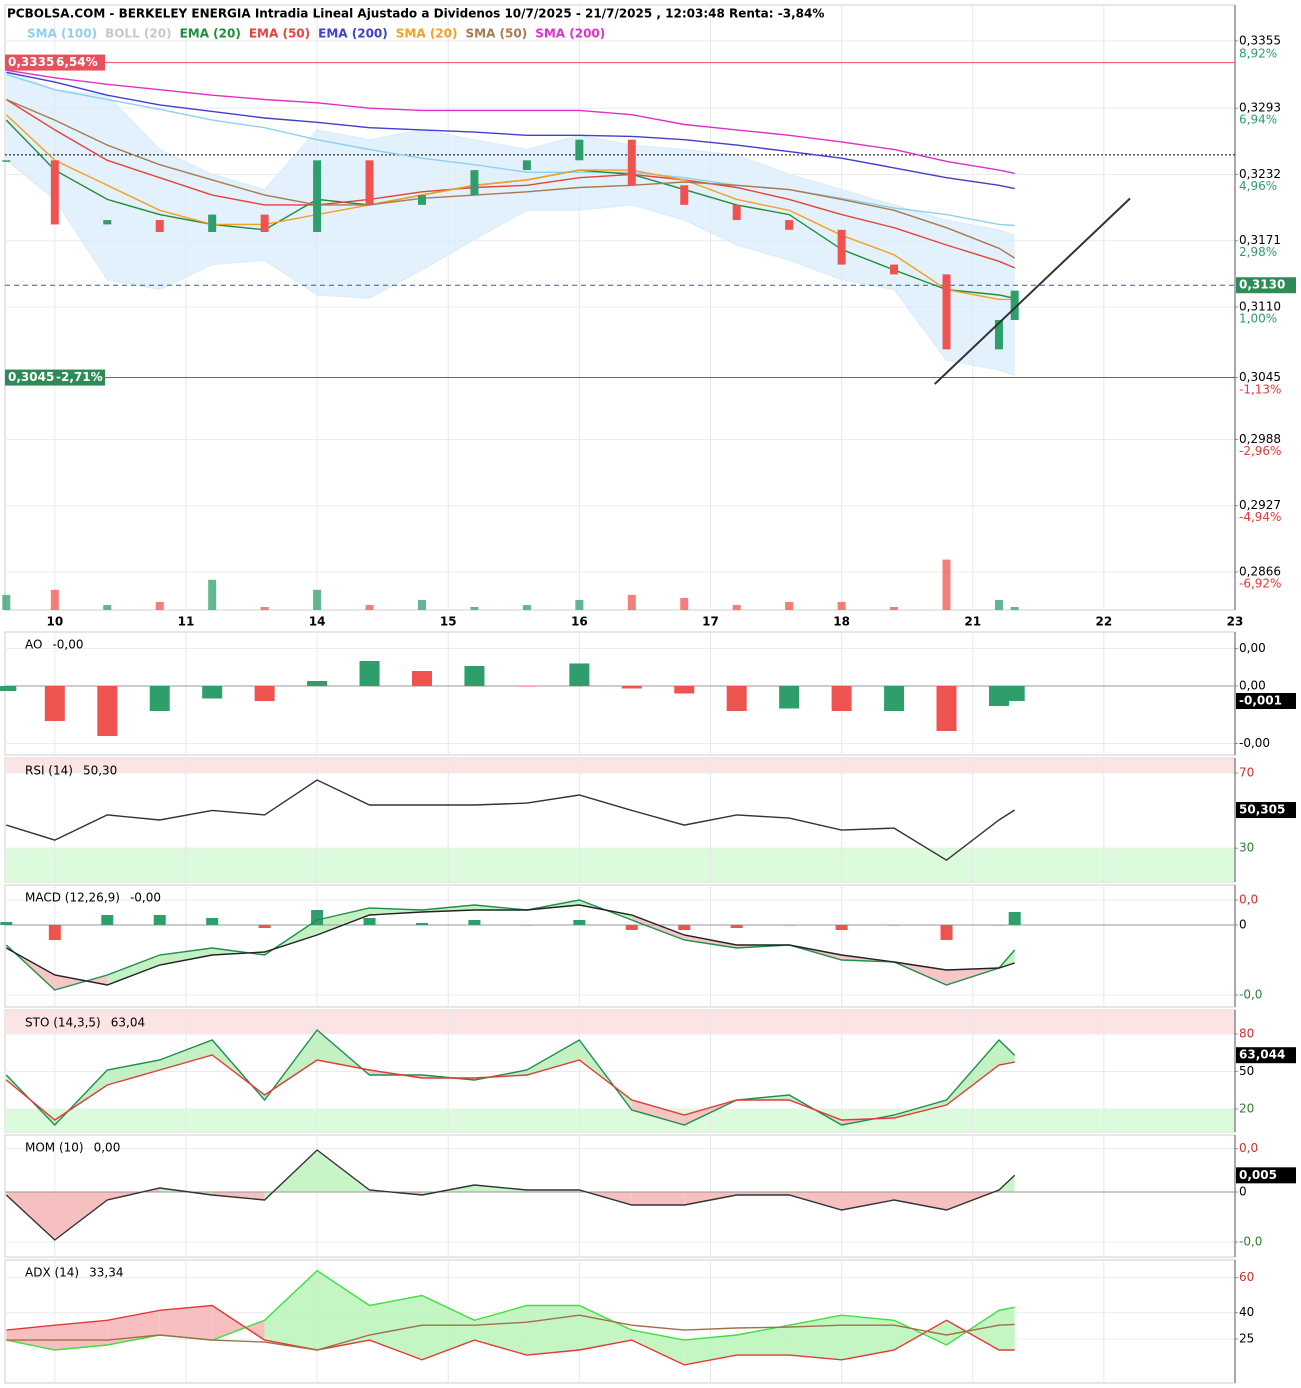  Describe the element at coordinates (496, 34) in the screenshot. I see `legend-entry: SMA (50)` at that location.